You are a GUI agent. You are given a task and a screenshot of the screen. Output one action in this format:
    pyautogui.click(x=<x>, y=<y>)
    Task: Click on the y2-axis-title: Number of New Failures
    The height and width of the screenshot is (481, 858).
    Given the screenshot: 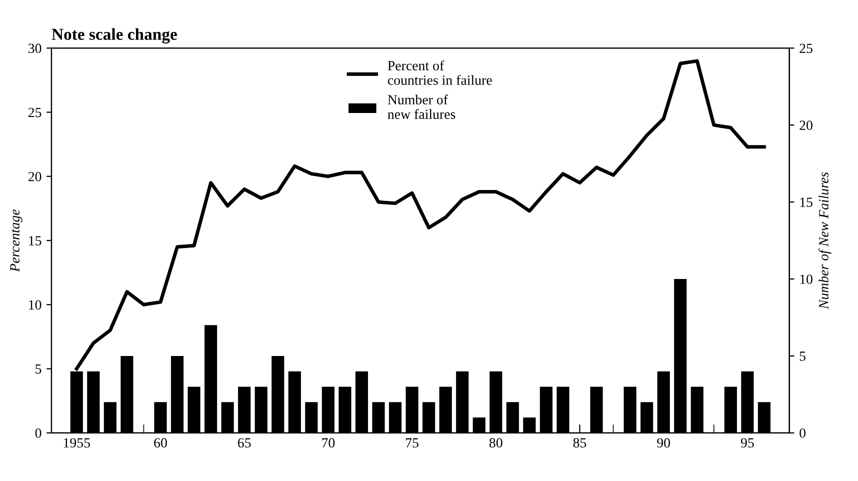 What is the action you would take?
    pyautogui.click(x=825, y=241)
    